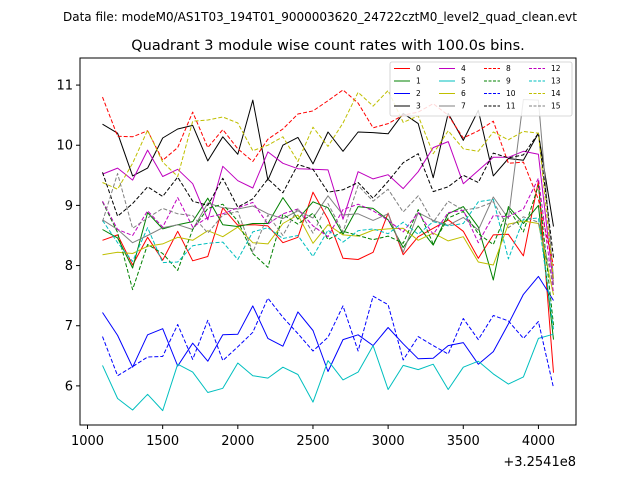  I want to click on legend-label-15: 15, so click(556, 106).